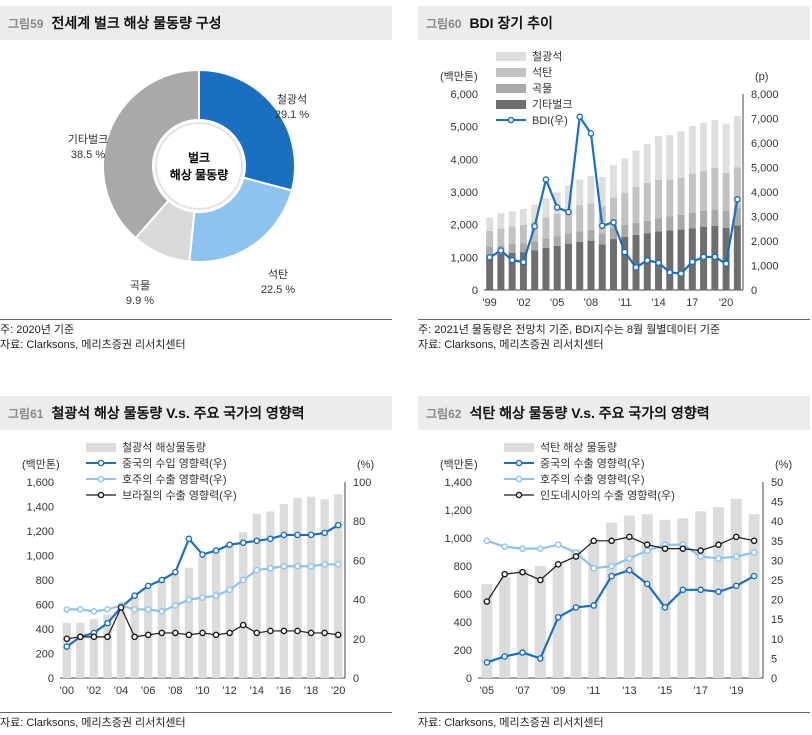  What do you see at coordinates (292, 115) in the screenshot?
I see `slice-value: 29.1 %` at bounding box center [292, 115].